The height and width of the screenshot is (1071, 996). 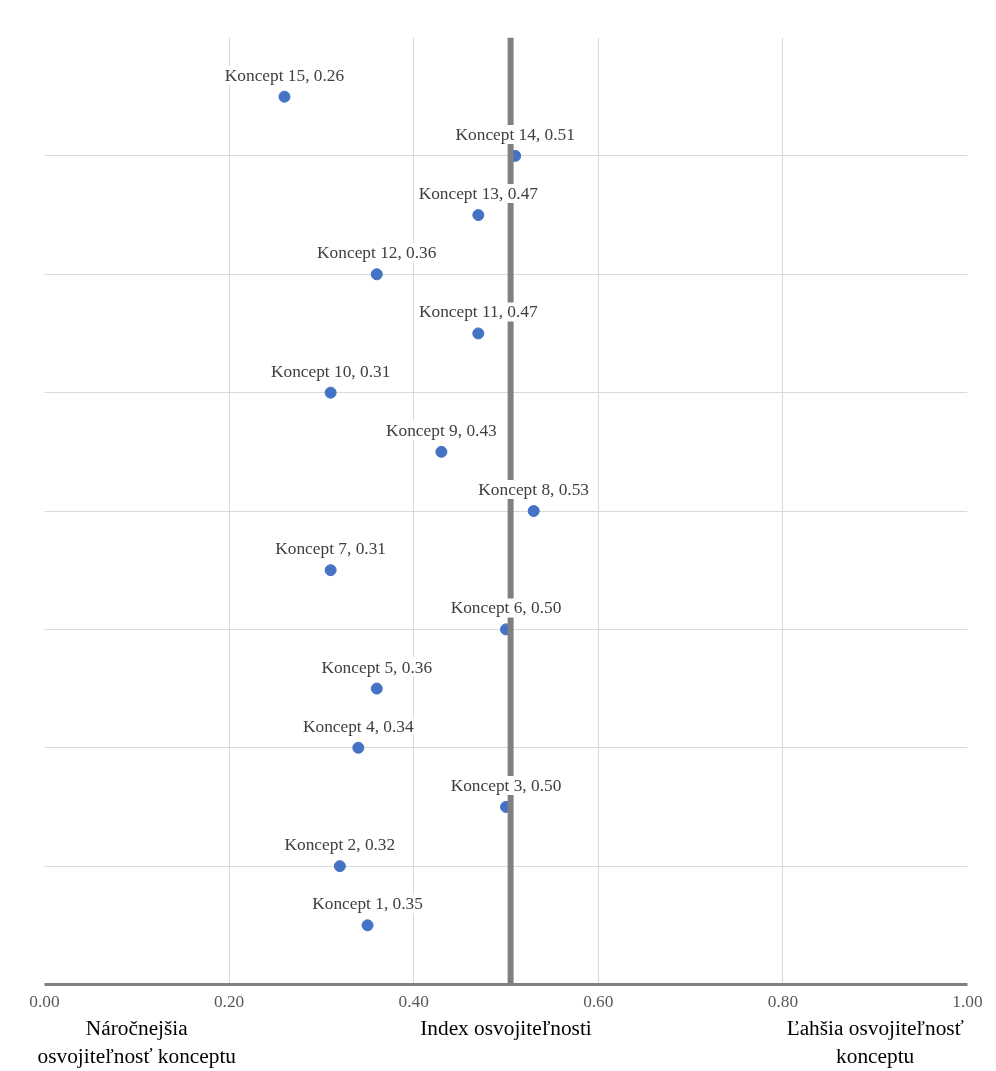 I want to click on x-tick-label: 0.00, so click(x=44, y=1001).